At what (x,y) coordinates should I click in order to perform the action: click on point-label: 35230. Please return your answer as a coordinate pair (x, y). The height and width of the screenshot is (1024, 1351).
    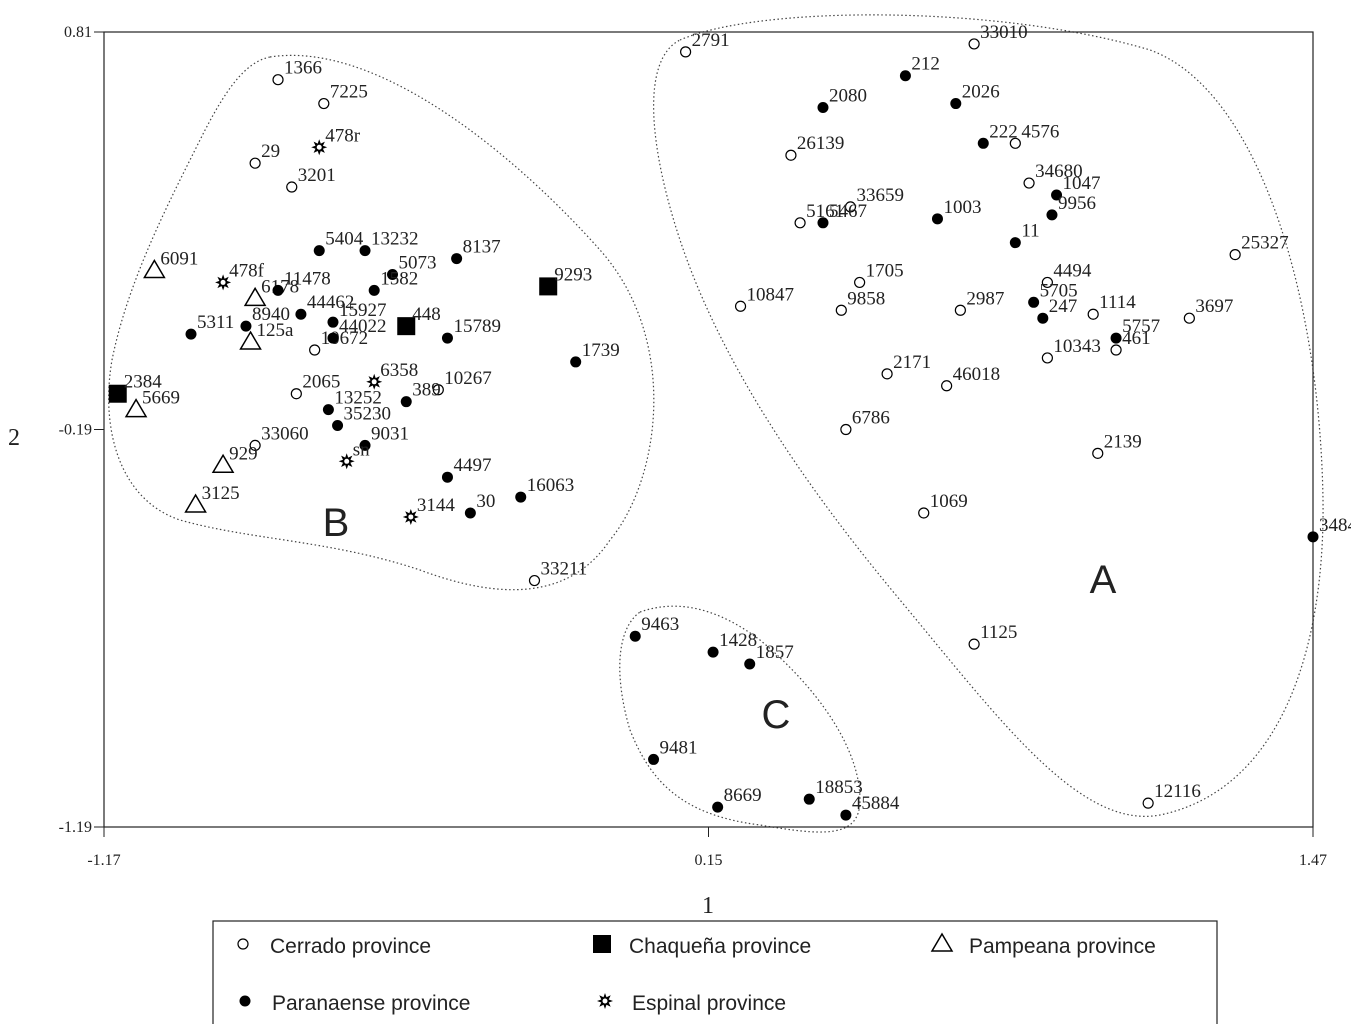
    Looking at the image, I should click on (368, 414).